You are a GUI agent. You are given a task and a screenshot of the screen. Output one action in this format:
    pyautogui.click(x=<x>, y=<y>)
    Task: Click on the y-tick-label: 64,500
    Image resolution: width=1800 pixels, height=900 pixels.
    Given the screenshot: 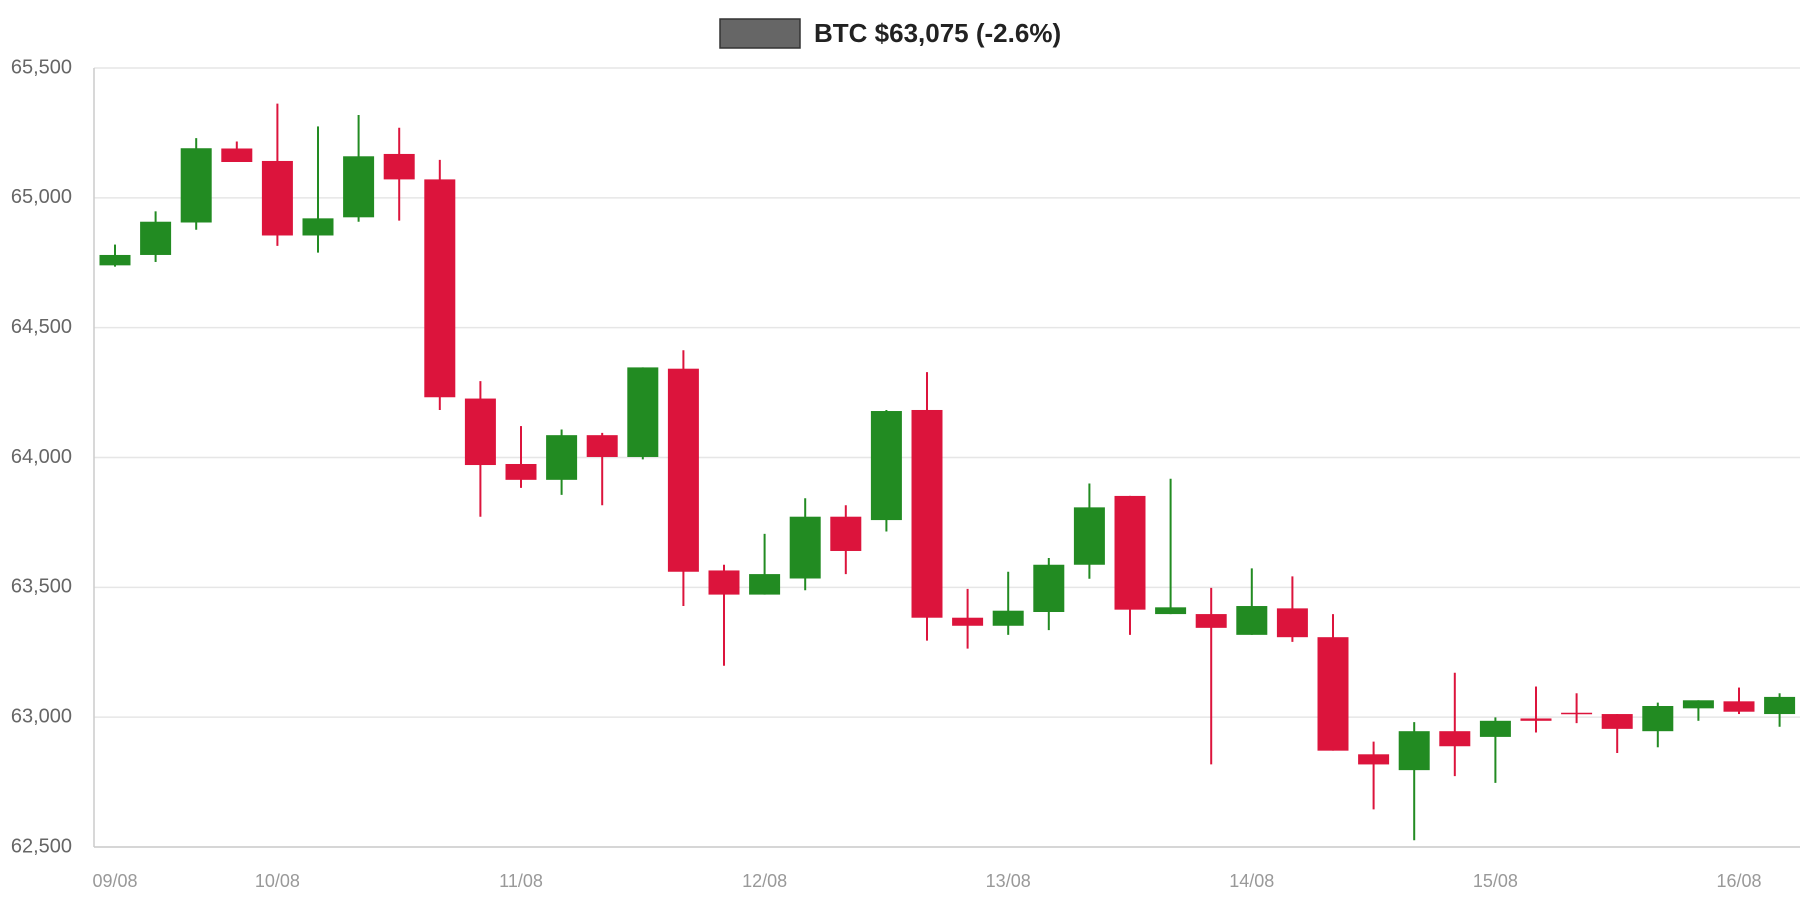 What is the action you would take?
    pyautogui.click(x=41, y=327)
    